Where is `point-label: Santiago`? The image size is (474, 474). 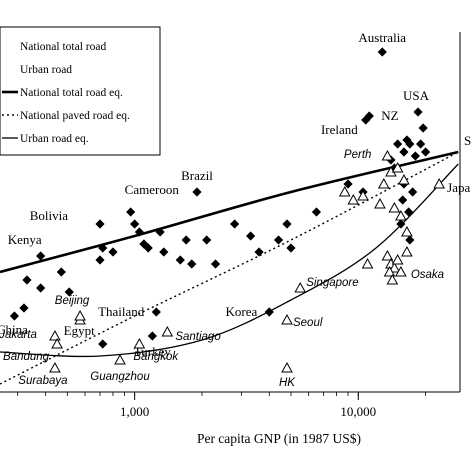 point-label: Santiago is located at coordinates (198, 337).